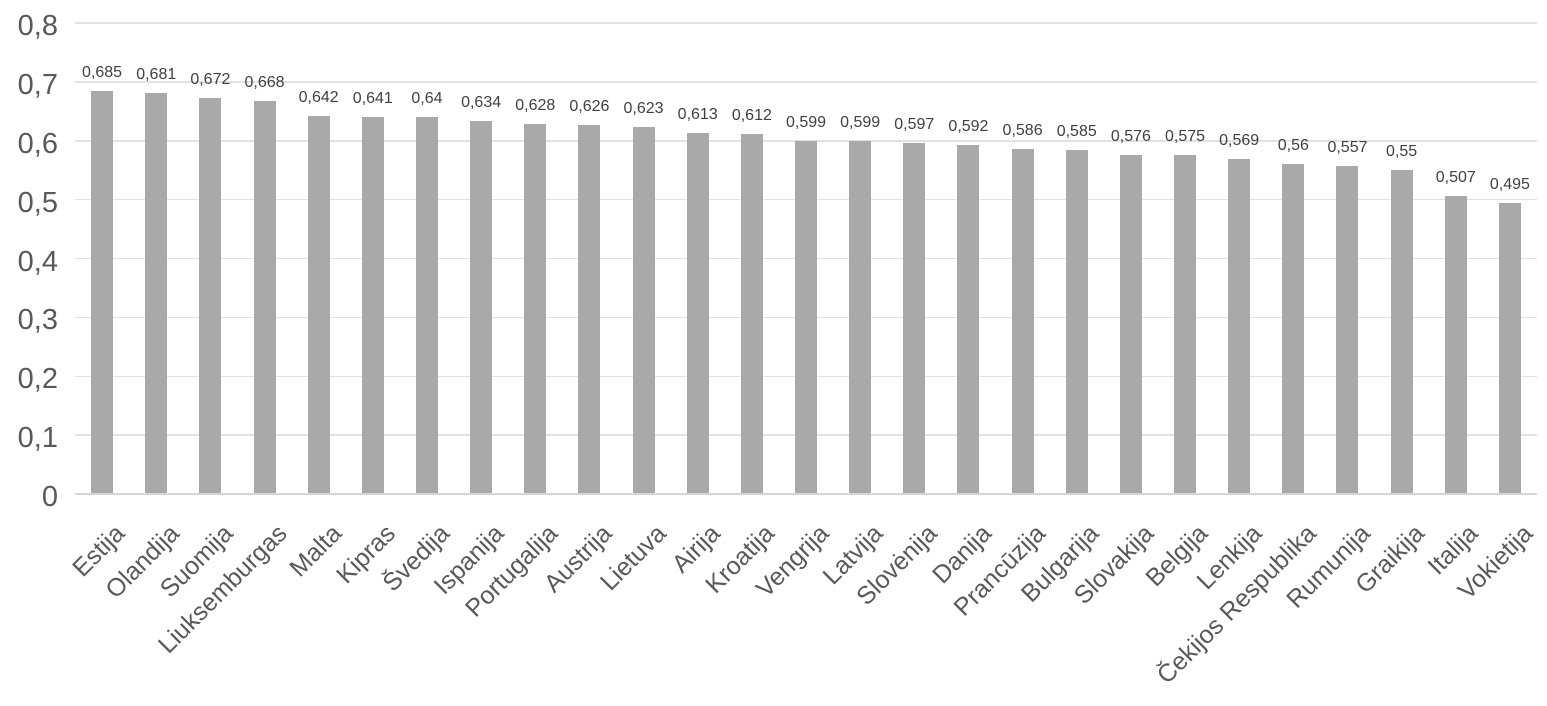 The width and height of the screenshot is (1547, 706). What do you see at coordinates (372, 98) in the screenshot?
I see `bar-value-label: 0,641` at bounding box center [372, 98].